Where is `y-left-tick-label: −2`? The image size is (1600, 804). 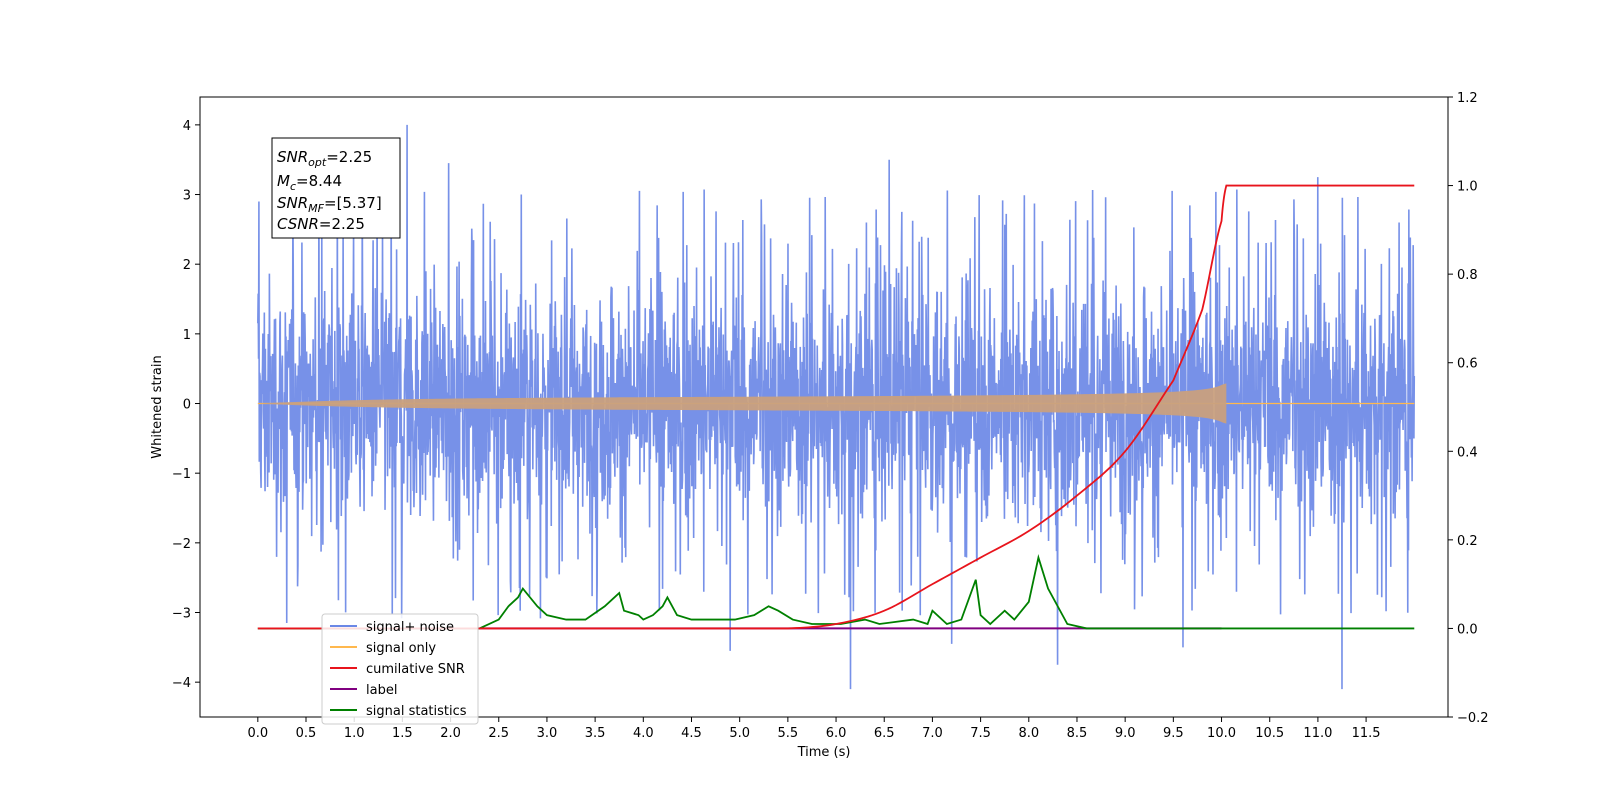 y-left-tick-label: −2 is located at coordinates (181, 544).